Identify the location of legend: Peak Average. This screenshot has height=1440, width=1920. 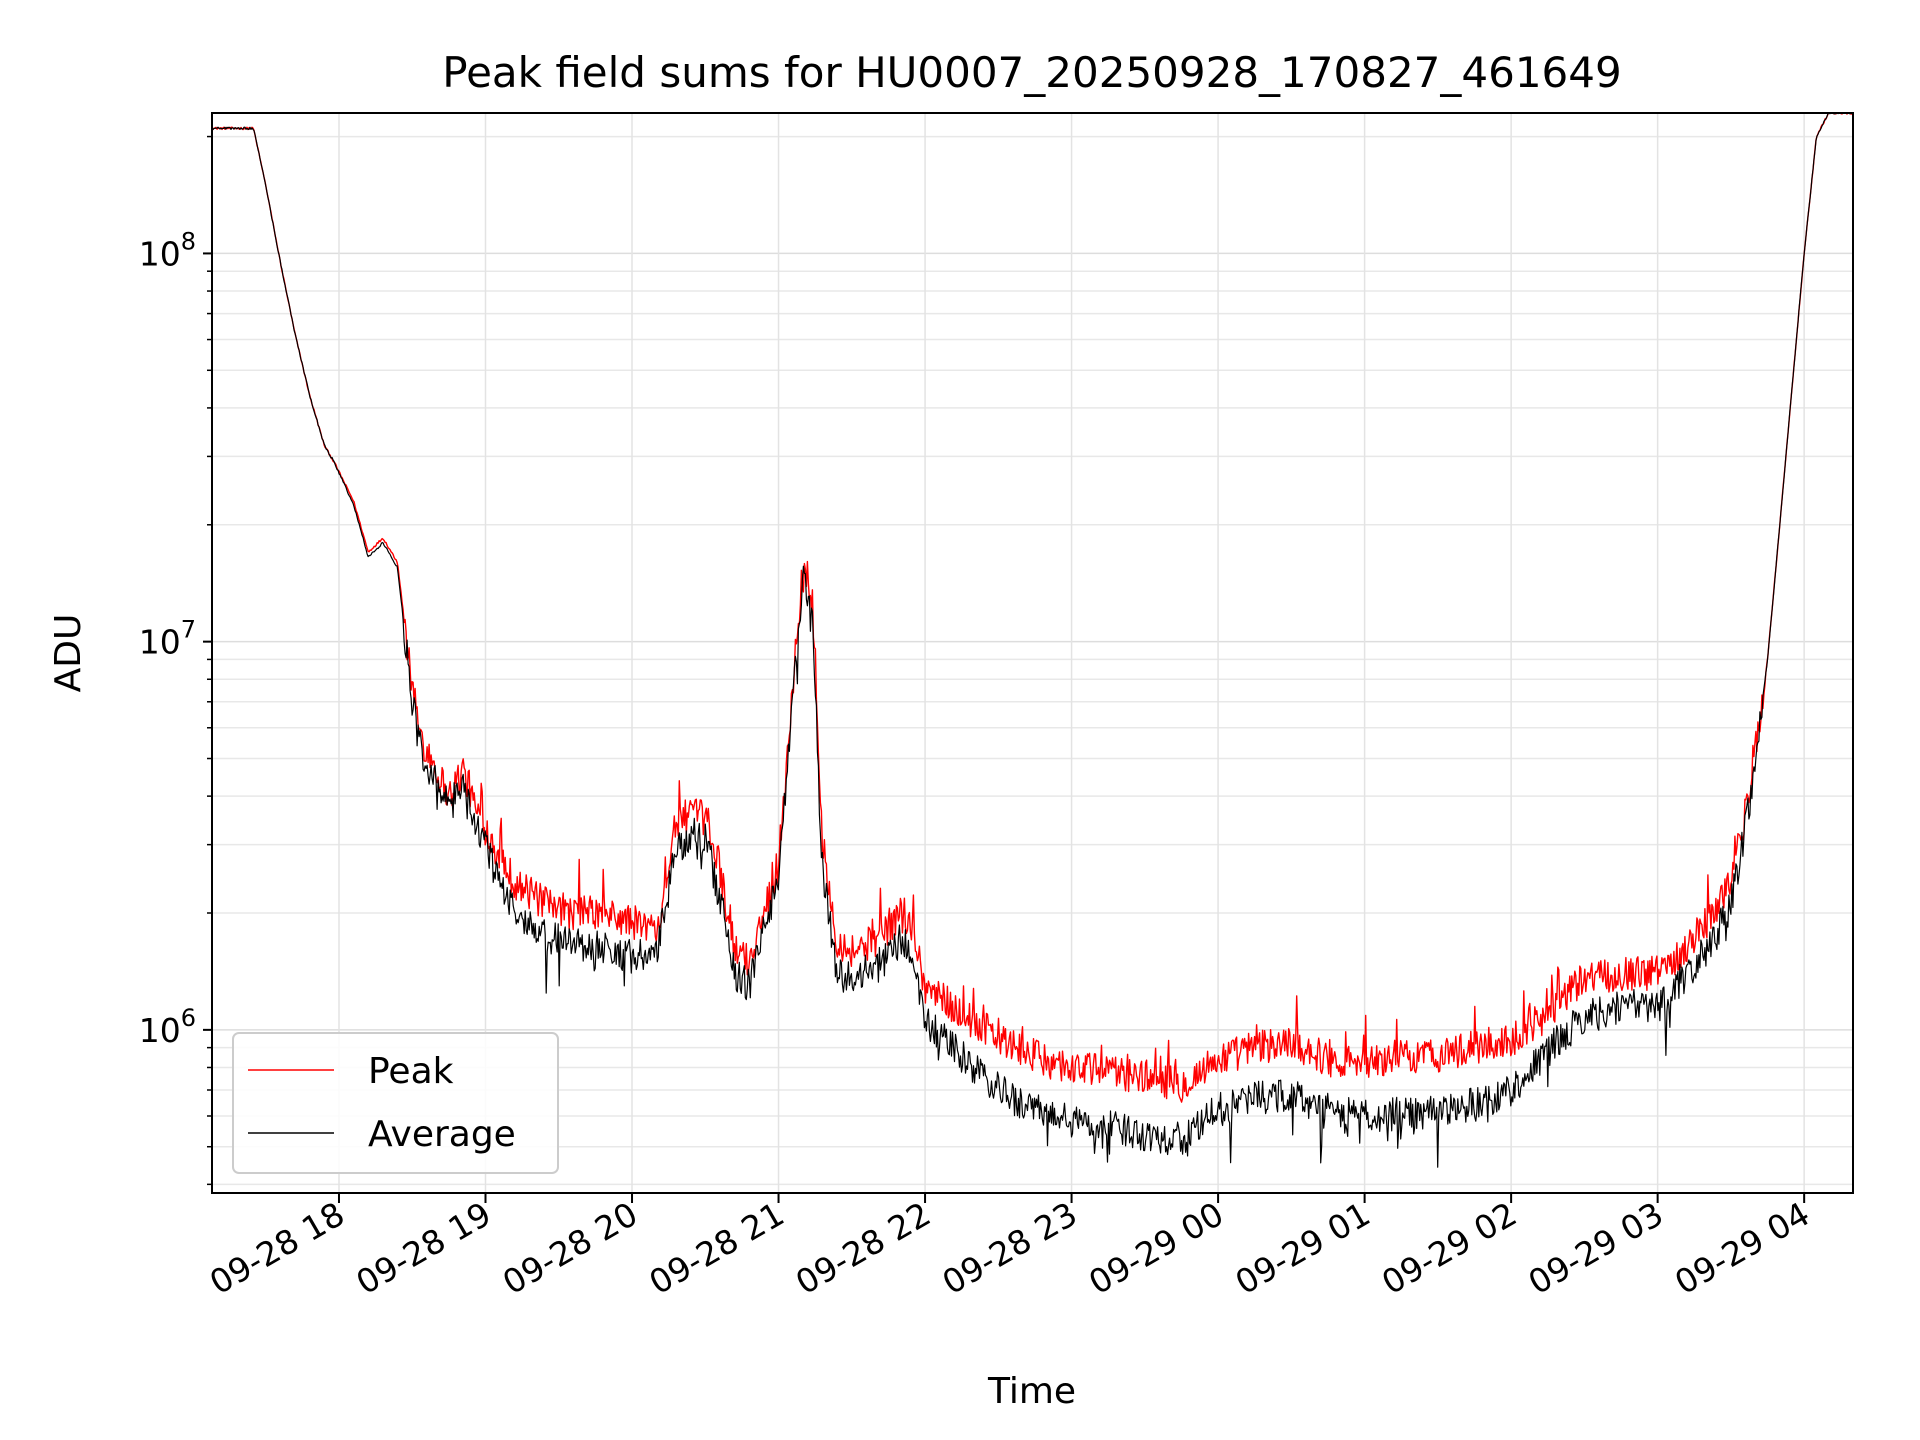
(395, 1103).